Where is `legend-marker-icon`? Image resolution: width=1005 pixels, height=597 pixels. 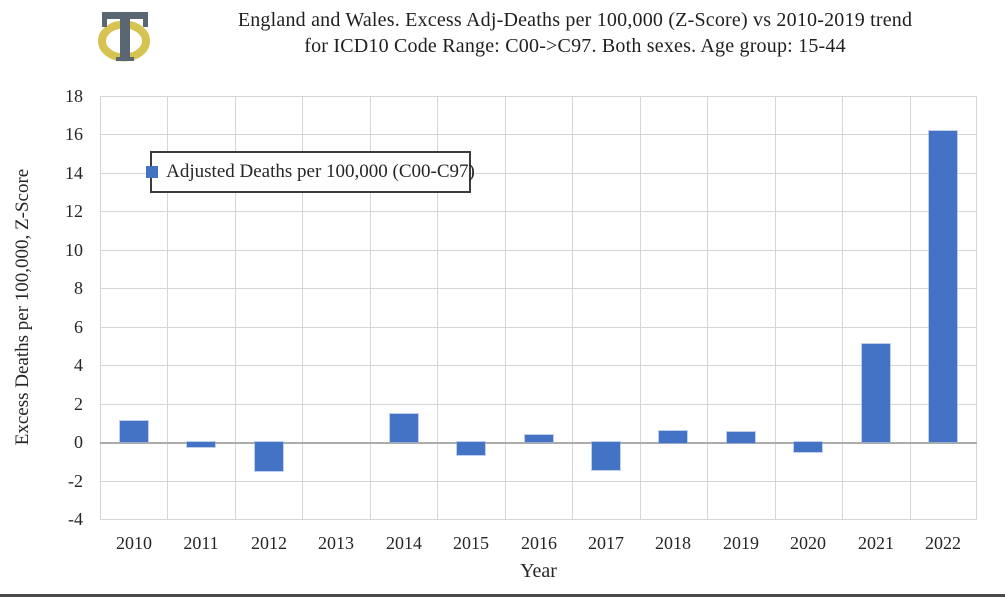
legend-marker-icon is located at coordinates (152, 172).